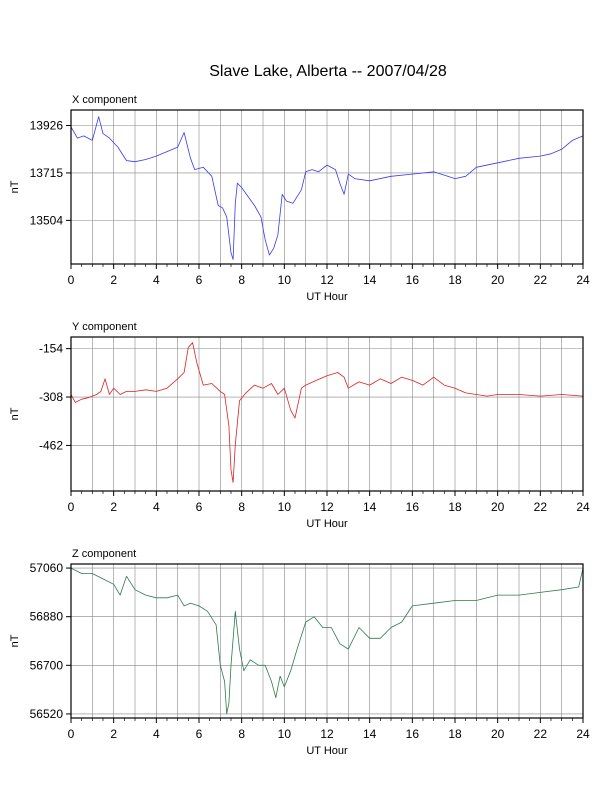 The image size is (612, 792). What do you see at coordinates (328, 71) in the screenshot?
I see `figure-title: Slave Lake, Alberta -- 2007/04/28` at bounding box center [328, 71].